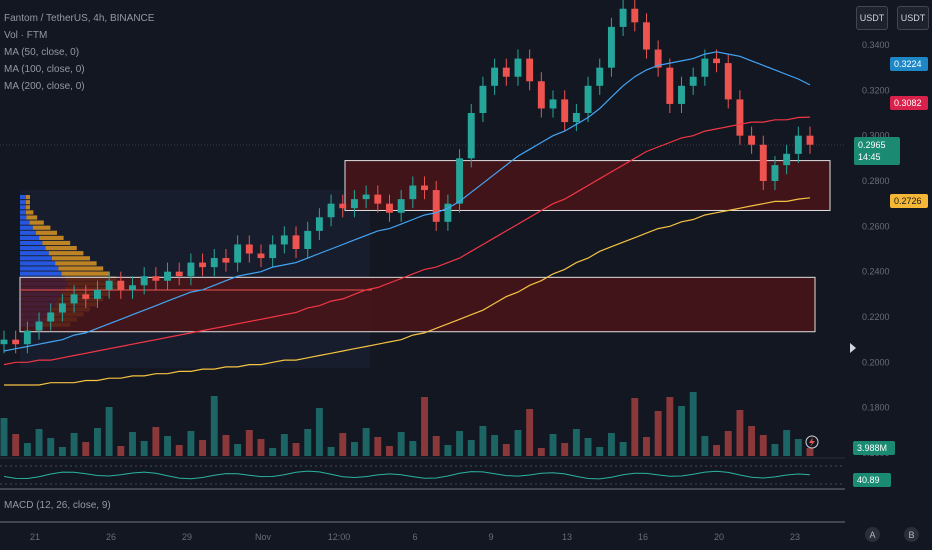 This screenshot has height=550, width=932. Describe the element at coordinates (567, 537) in the screenshot. I see `x-tick-label-7: 13` at that location.